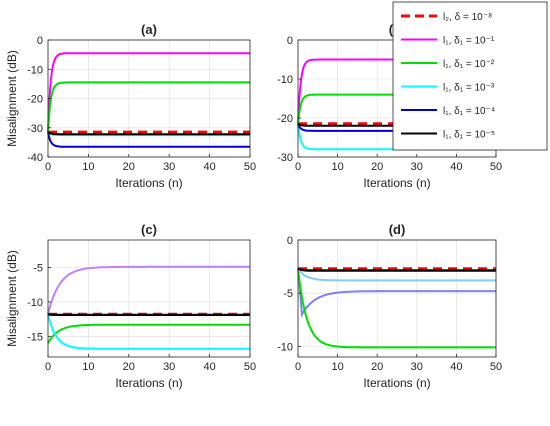 The image size is (550, 426). Describe the element at coordinates (149, 29) in the screenshot. I see `panel-title: (a)` at that location.